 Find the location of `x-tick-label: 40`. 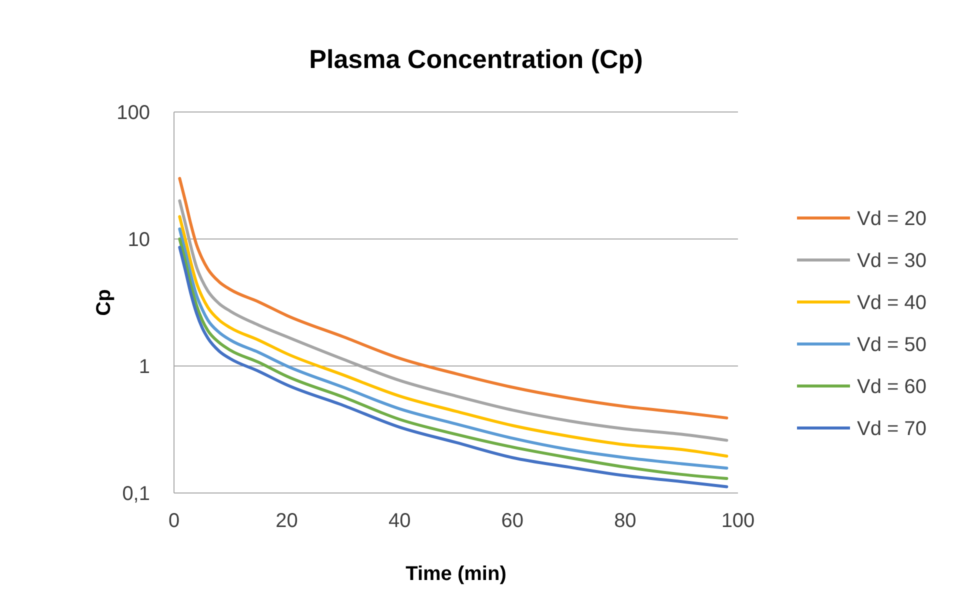

x-tick-label: 40 is located at coordinates (399, 521).